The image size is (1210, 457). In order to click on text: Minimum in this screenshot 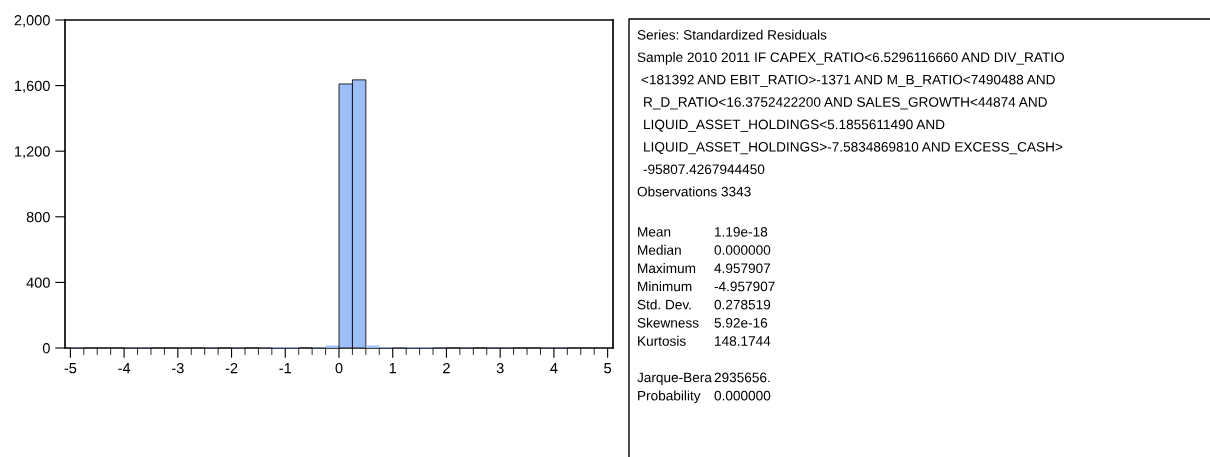, I will do `click(665, 286)`.